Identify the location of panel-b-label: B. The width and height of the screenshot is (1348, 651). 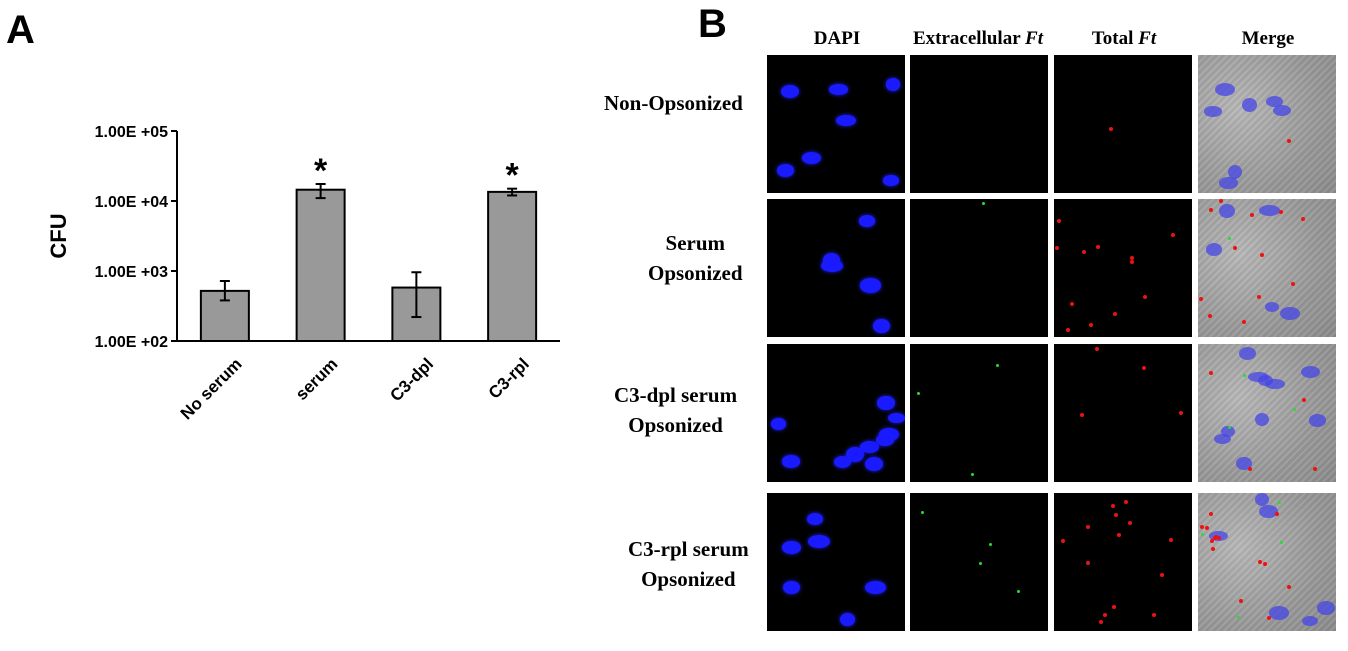
(712, 24).